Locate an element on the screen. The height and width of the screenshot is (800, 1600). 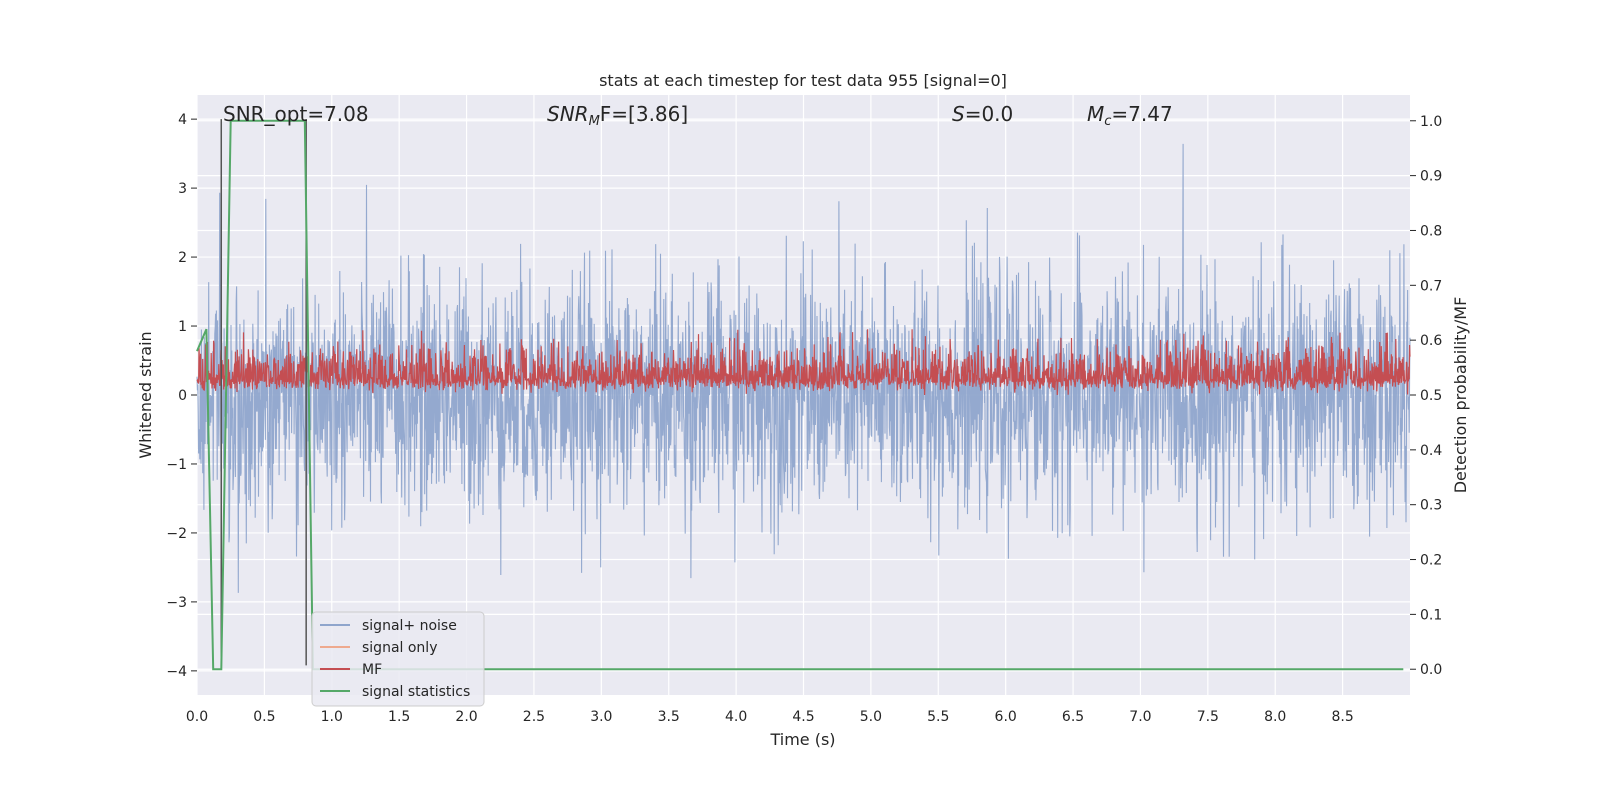
s-rest: =0.0 is located at coordinates (989, 114).